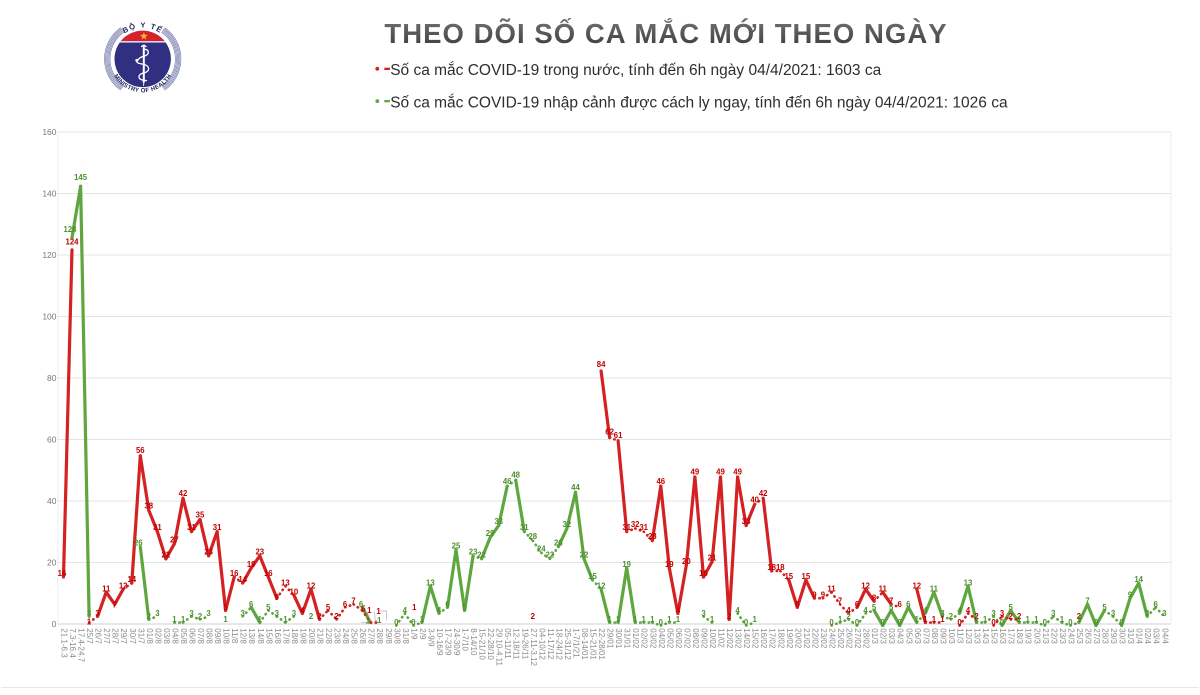 Image resolution: width=1200 pixels, height=695 pixels. What do you see at coordinates (704, 638) in the screenshot?
I see `svg-text: 09/02` at bounding box center [704, 638].